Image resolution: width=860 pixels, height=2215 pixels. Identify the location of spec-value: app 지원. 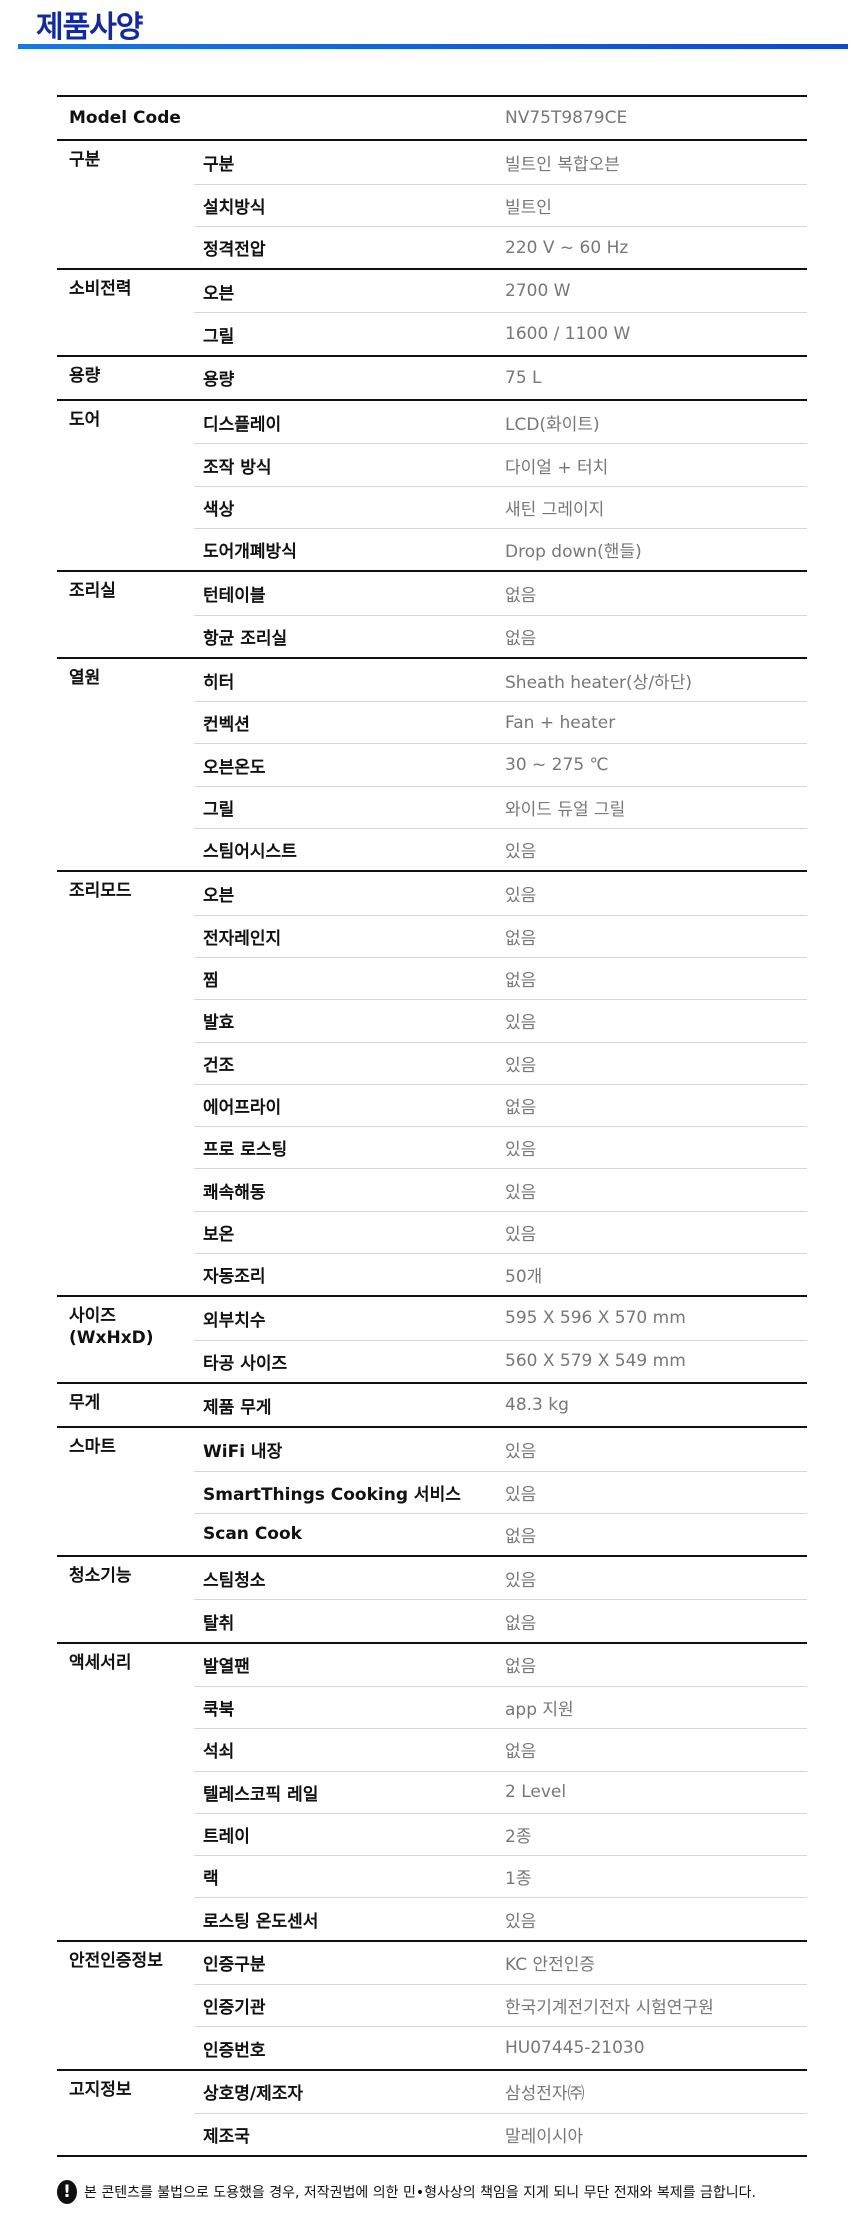
(539, 1710).